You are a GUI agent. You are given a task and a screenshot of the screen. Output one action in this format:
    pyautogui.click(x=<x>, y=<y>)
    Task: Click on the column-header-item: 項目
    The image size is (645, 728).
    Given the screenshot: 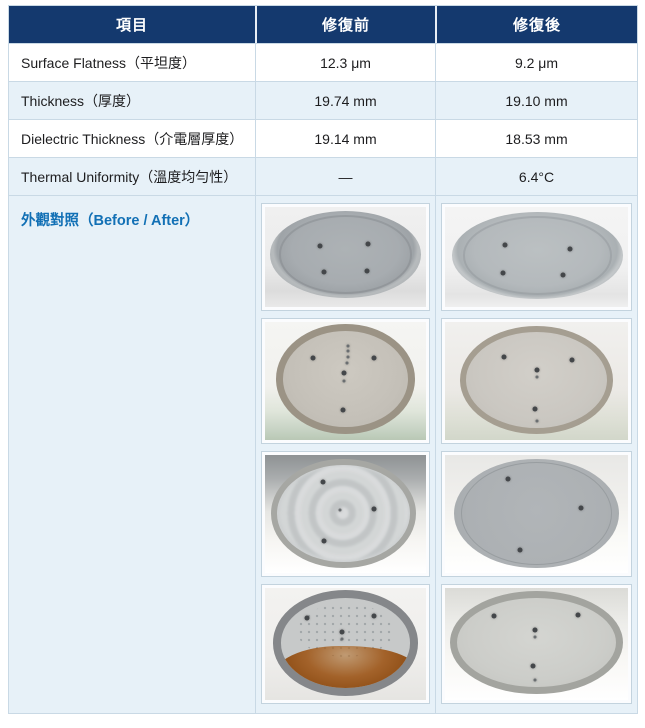 What is the action you would take?
    pyautogui.click(x=131, y=25)
    